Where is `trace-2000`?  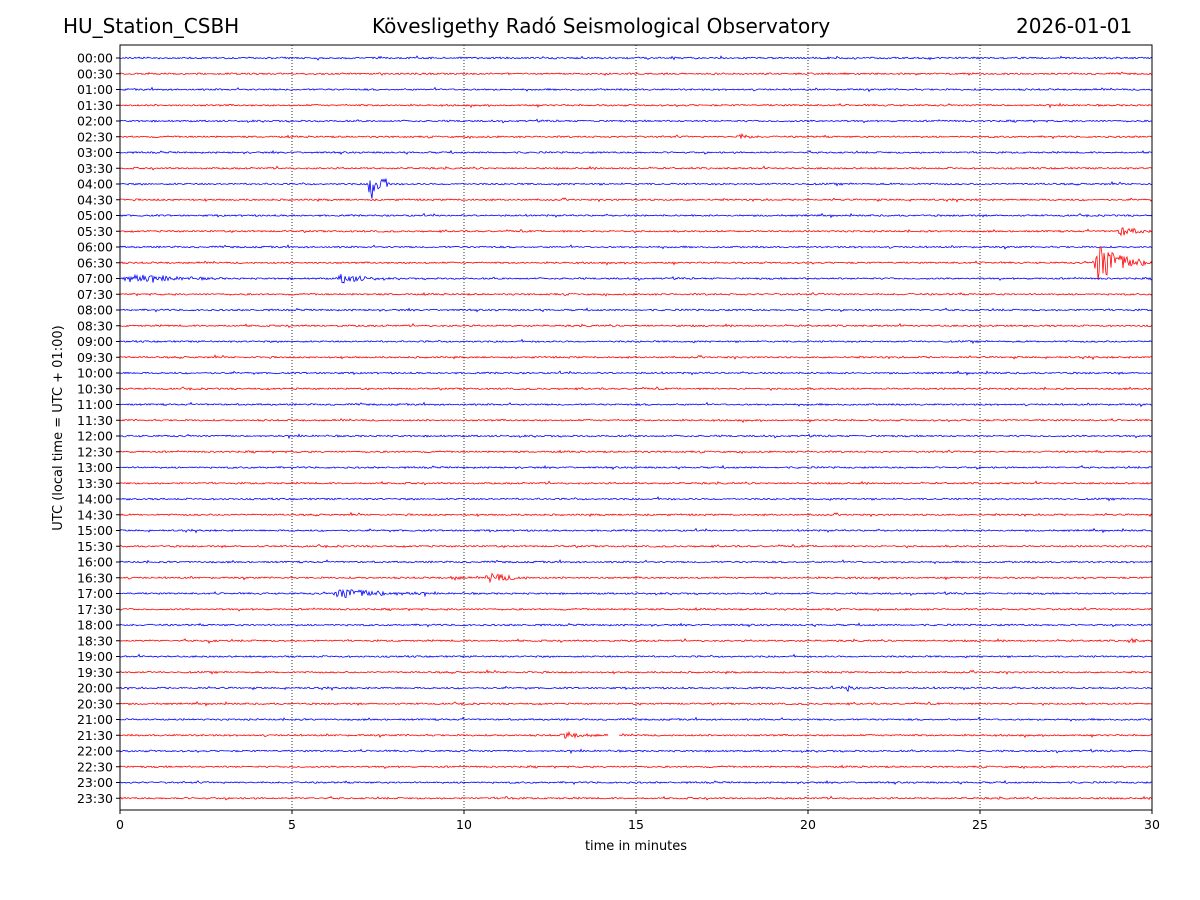 trace-2000 is located at coordinates (636, 688).